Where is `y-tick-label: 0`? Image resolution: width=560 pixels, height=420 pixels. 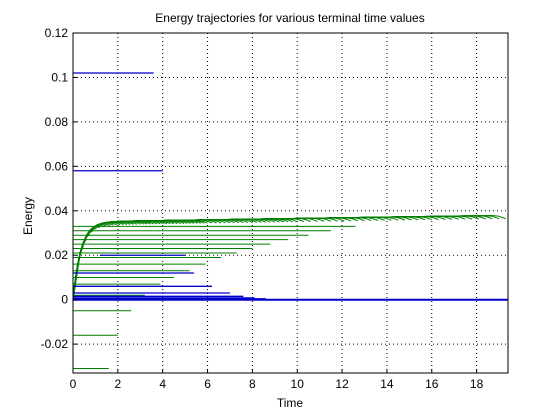 y-tick-label: 0 is located at coordinates (64, 300).